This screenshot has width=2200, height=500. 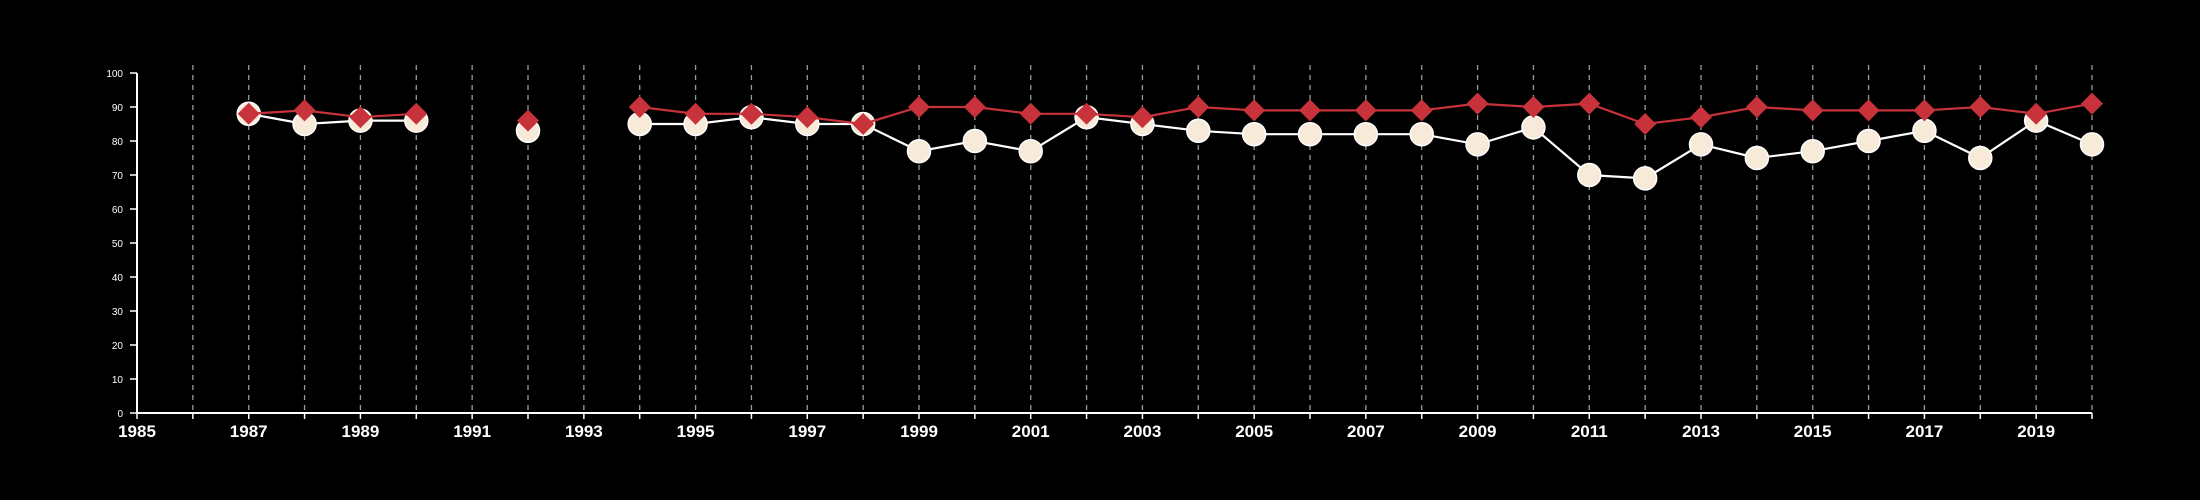 What do you see at coordinates (1254, 431) in the screenshot?
I see `x-tick-label: 2005` at bounding box center [1254, 431].